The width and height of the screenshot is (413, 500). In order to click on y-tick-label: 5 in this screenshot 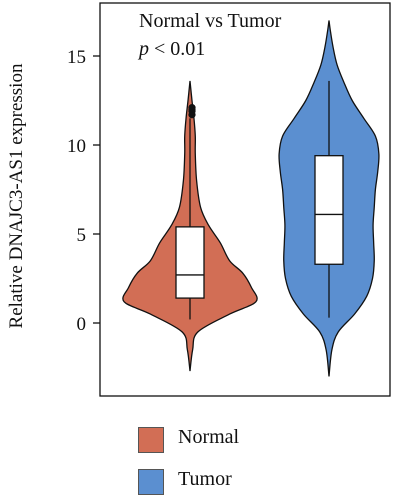, I will do `click(82, 235)`.